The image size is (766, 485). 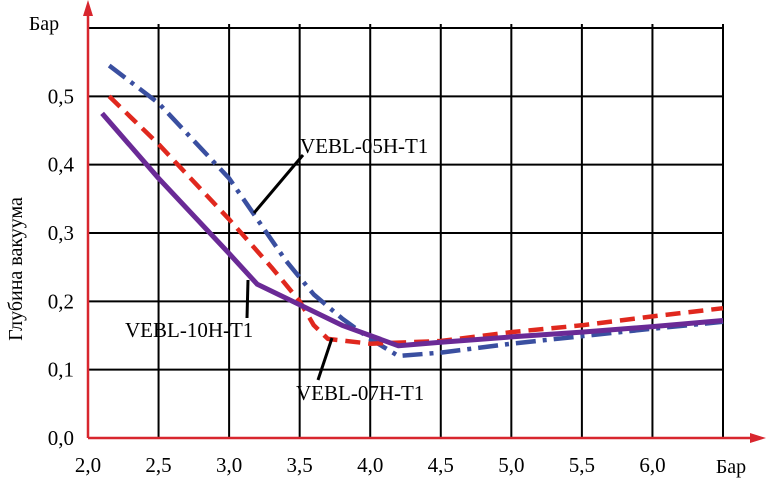 What do you see at coordinates (61, 438) in the screenshot?
I see `y-tick-label: 0,0` at bounding box center [61, 438].